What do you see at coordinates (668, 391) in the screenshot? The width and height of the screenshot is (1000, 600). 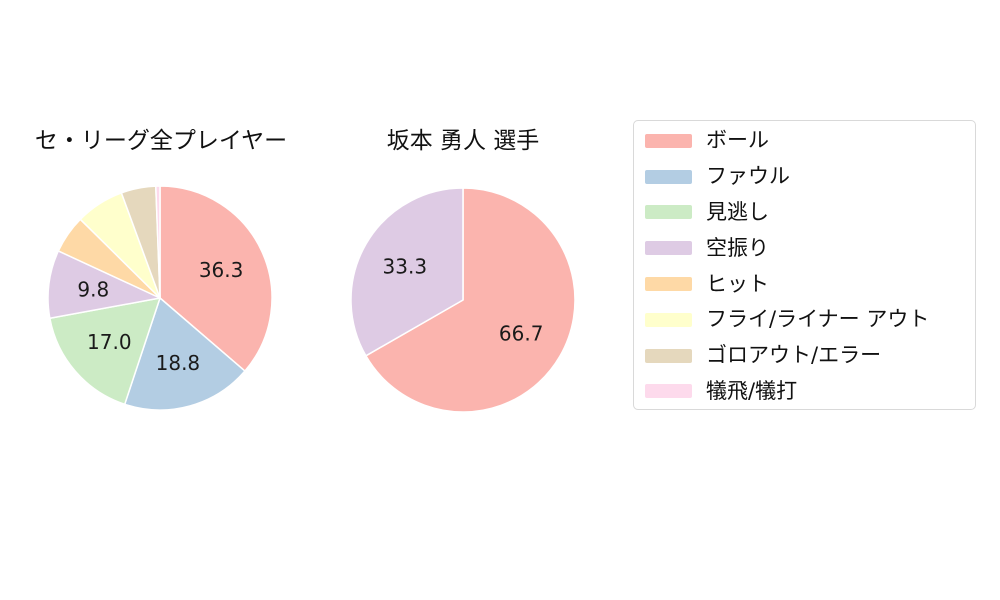 I see `sac-fly-bunt-swatch-icon` at bounding box center [668, 391].